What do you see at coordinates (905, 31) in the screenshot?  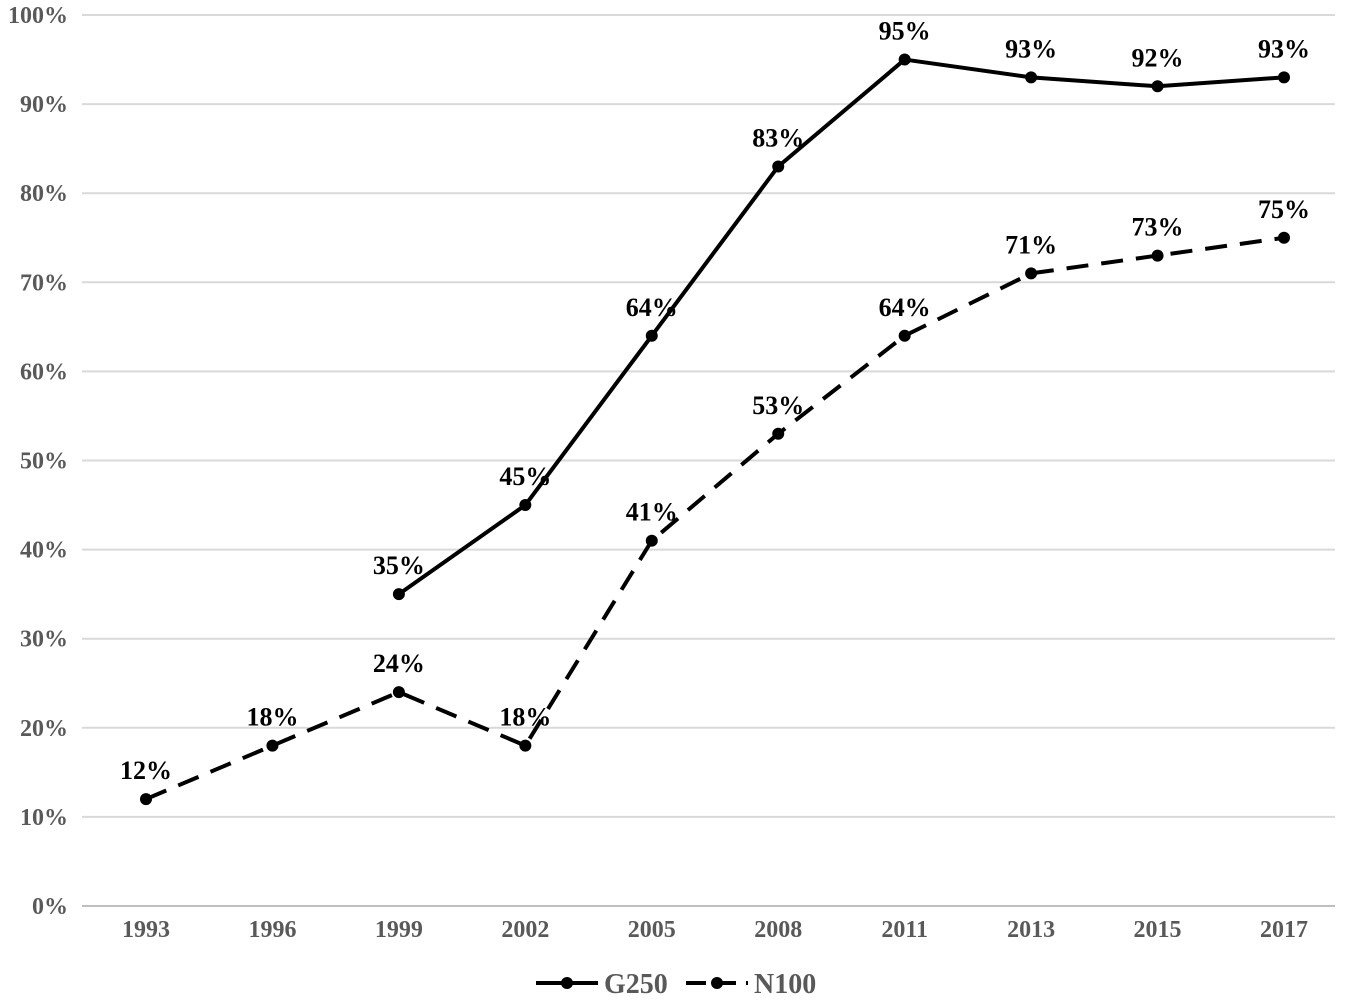 I see `data-label-g250: 95%` at bounding box center [905, 31].